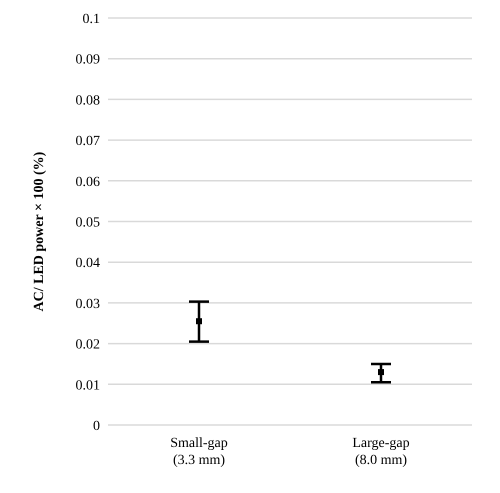 The width and height of the screenshot is (500, 493). What do you see at coordinates (39, 231) in the screenshot?
I see `y-axis-title: AC/ LED power × 100 (%)` at bounding box center [39, 231].